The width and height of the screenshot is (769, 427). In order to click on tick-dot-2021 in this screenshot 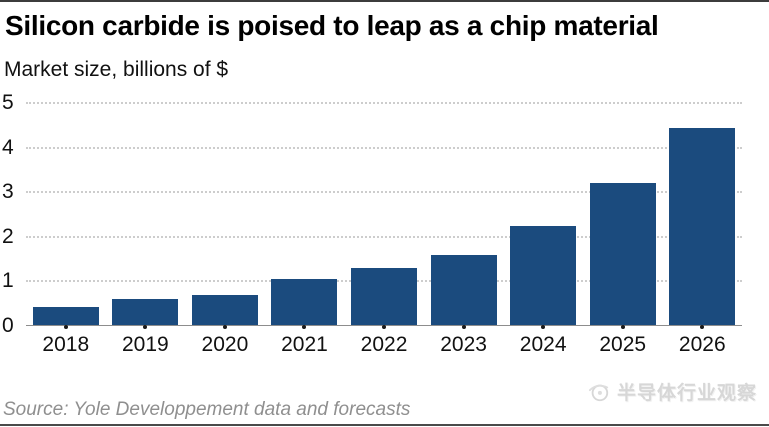, I will do `click(304, 327)`.